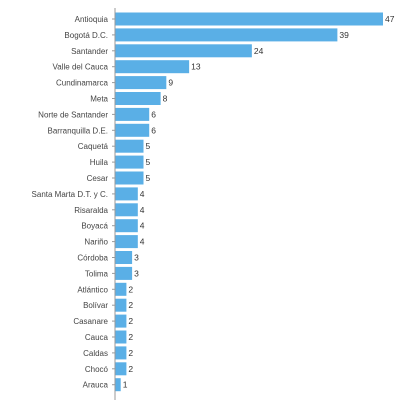 The height and width of the screenshot is (400, 400). I want to click on category-label: Bolívar, so click(95, 305).